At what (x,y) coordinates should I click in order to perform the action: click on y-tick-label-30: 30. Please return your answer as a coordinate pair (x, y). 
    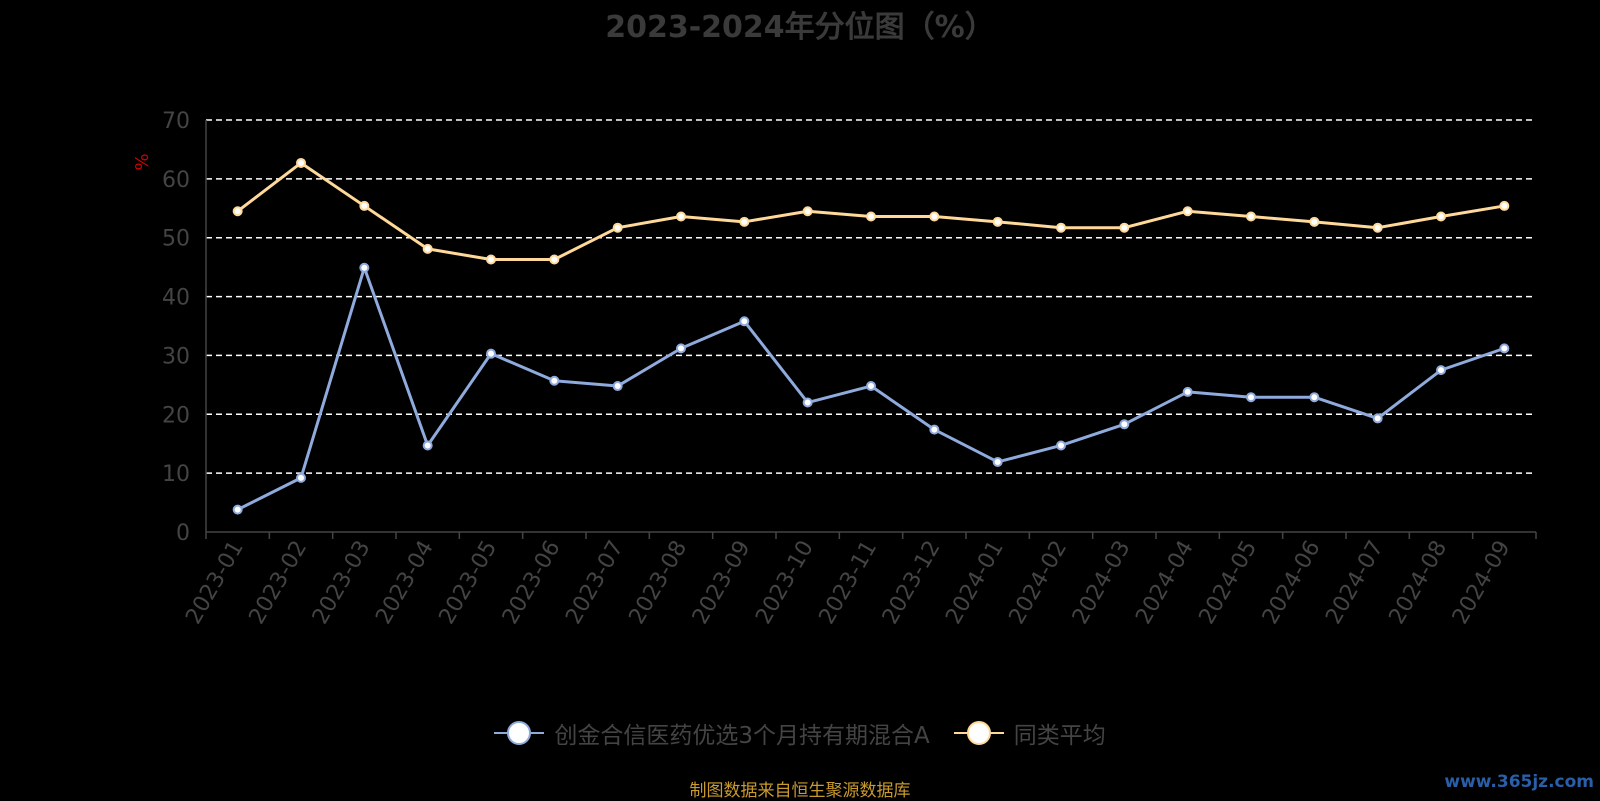
    Looking at the image, I should click on (176, 356).